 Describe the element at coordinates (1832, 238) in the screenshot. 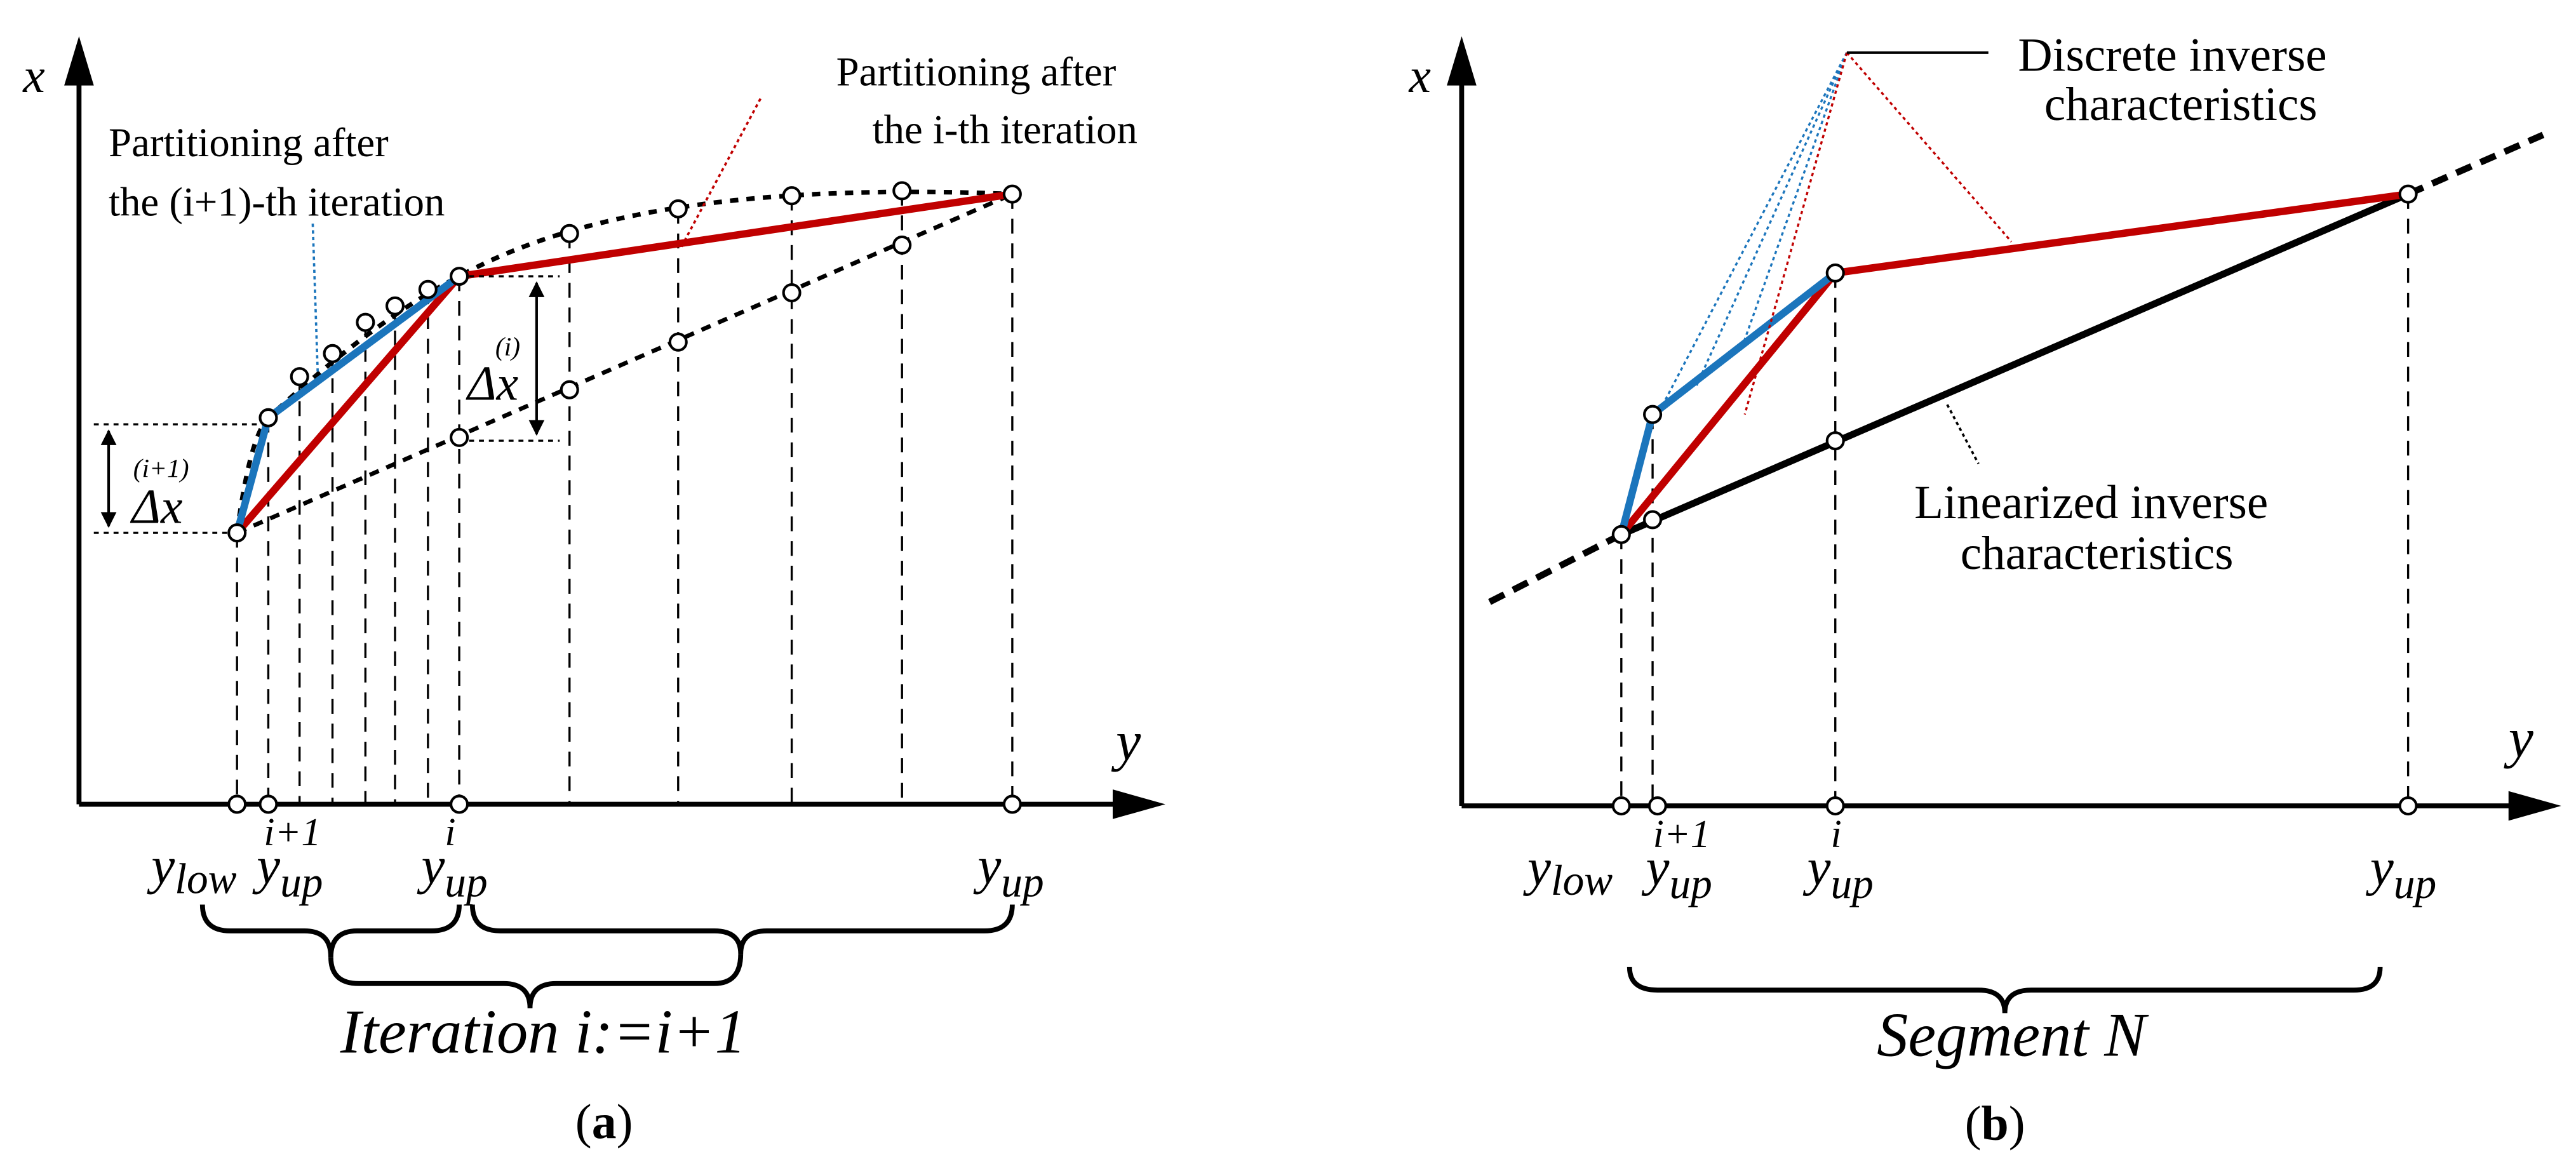

I see `panel-b-discrete-leaders` at that location.